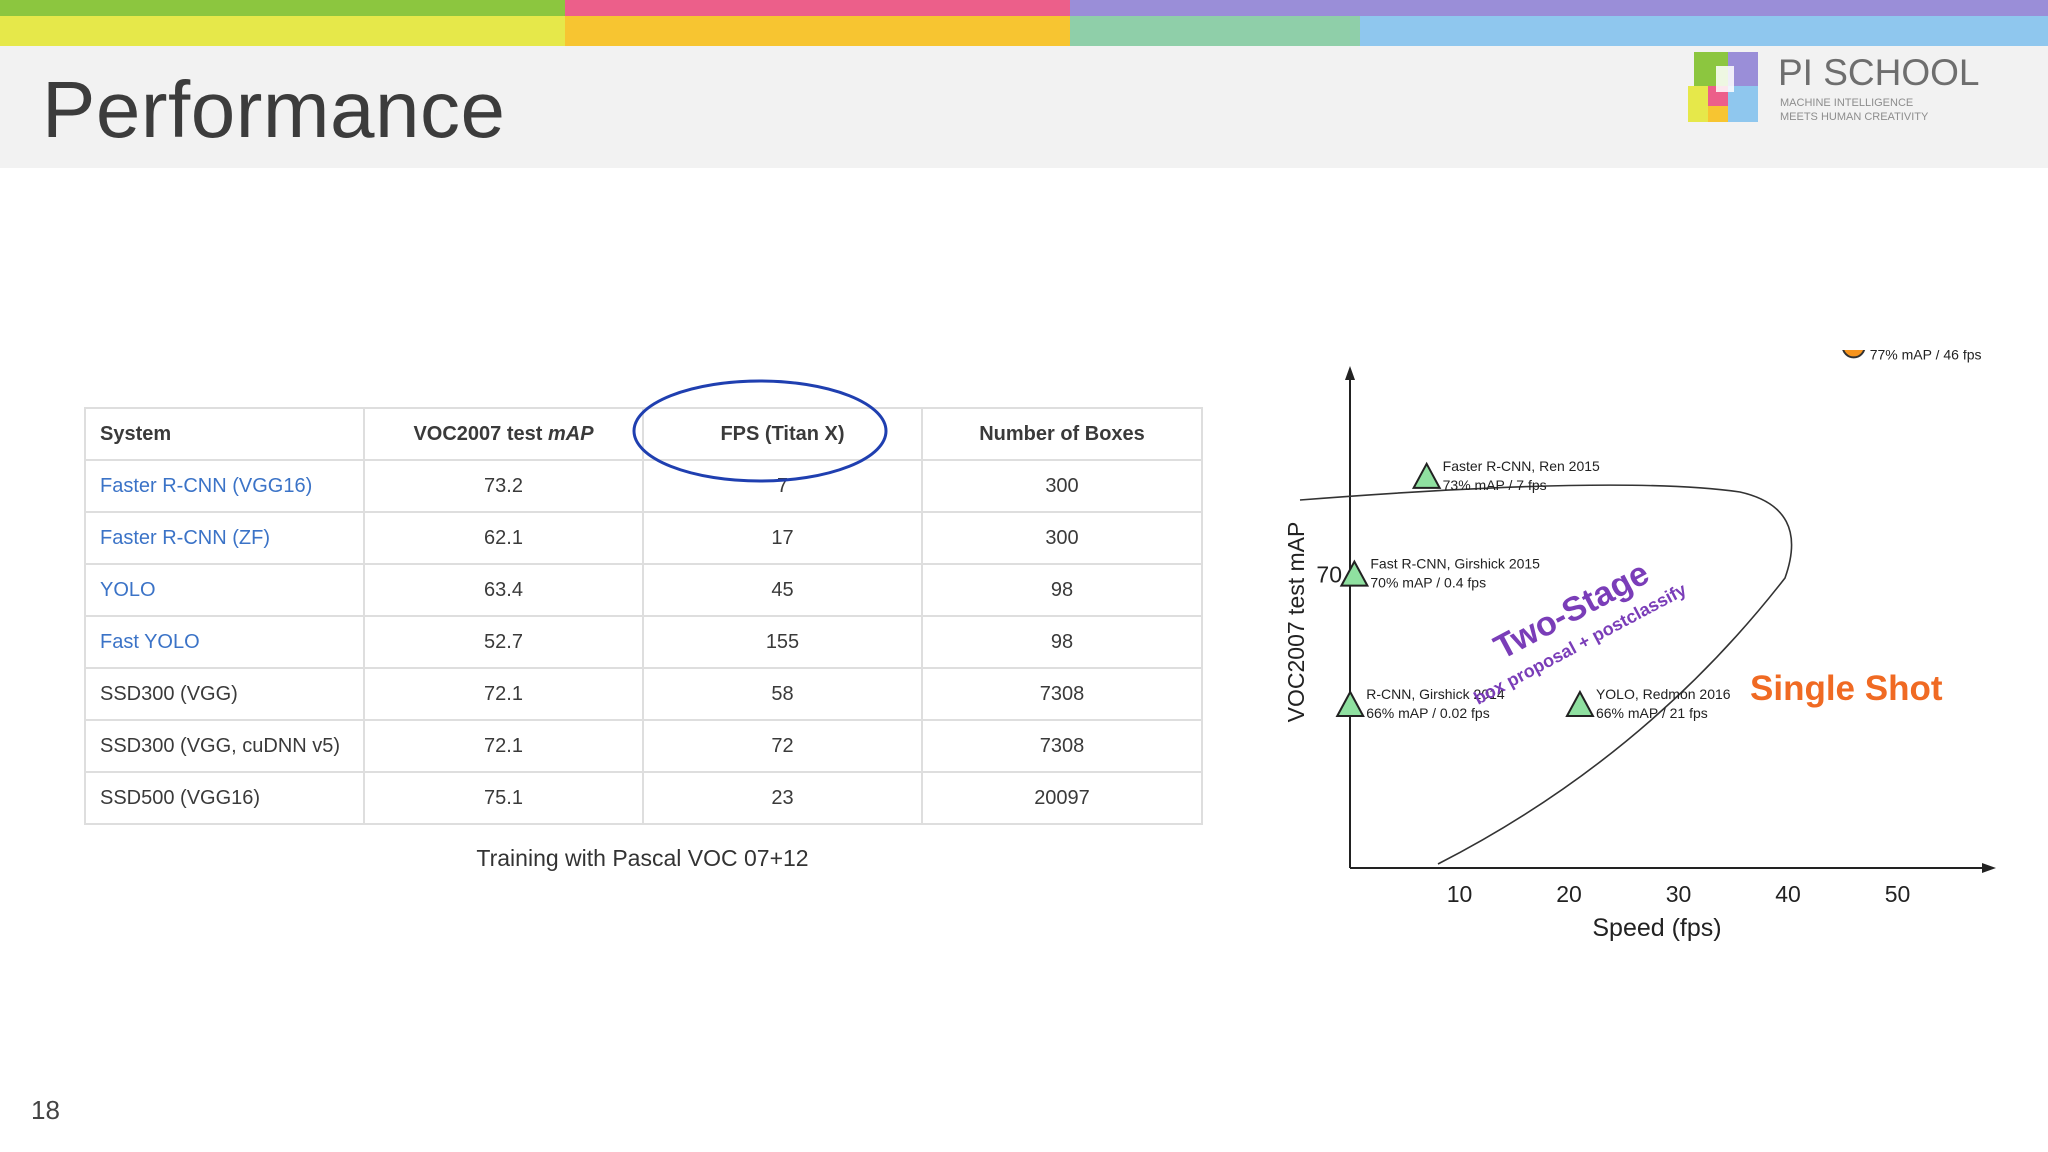  I want to click on cell-system: Faster R-CNN (ZF), so click(224, 538).